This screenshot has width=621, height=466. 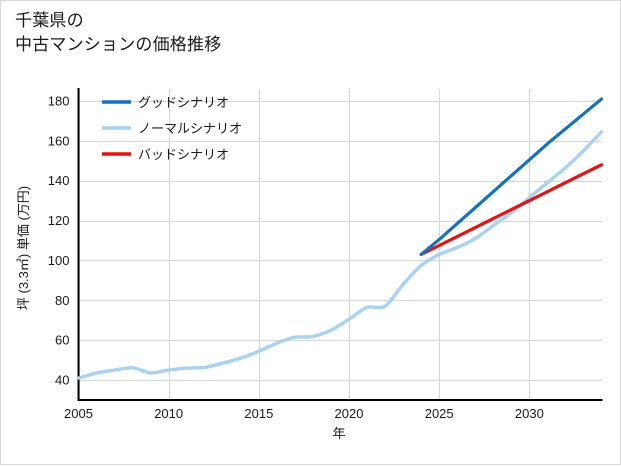 What do you see at coordinates (183, 102) in the screenshot?
I see `legend-label: グッドシナリオ` at bounding box center [183, 102].